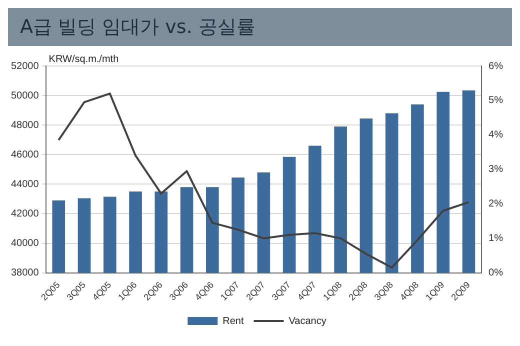  What do you see at coordinates (307, 321) in the screenshot?
I see `legend-label: Vacancy` at bounding box center [307, 321].